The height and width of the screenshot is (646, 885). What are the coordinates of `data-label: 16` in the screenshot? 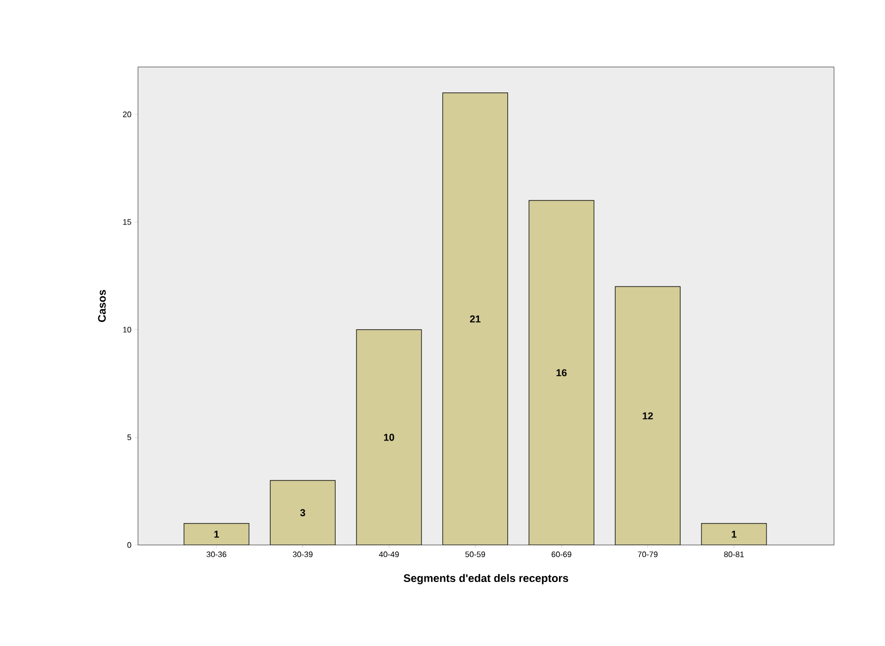 It's located at (561, 372).